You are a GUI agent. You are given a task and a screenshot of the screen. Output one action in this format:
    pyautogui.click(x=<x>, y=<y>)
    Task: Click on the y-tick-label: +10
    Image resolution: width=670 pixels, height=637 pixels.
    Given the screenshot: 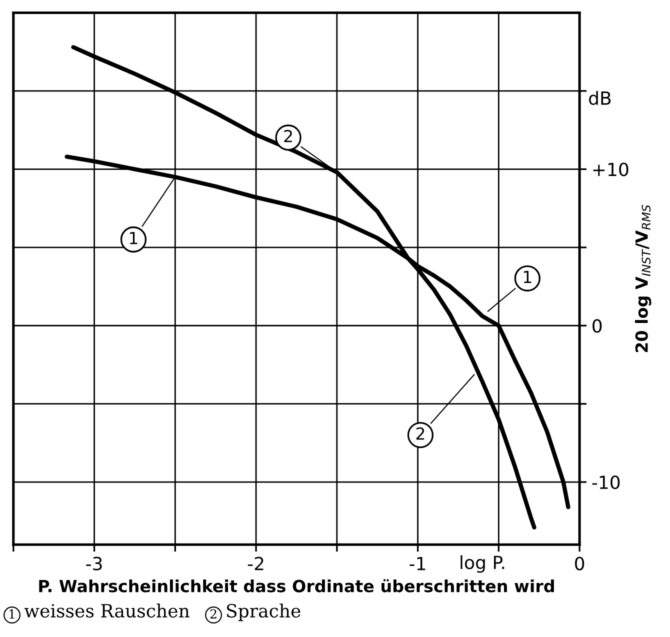 What is the action you would take?
    pyautogui.click(x=610, y=169)
    